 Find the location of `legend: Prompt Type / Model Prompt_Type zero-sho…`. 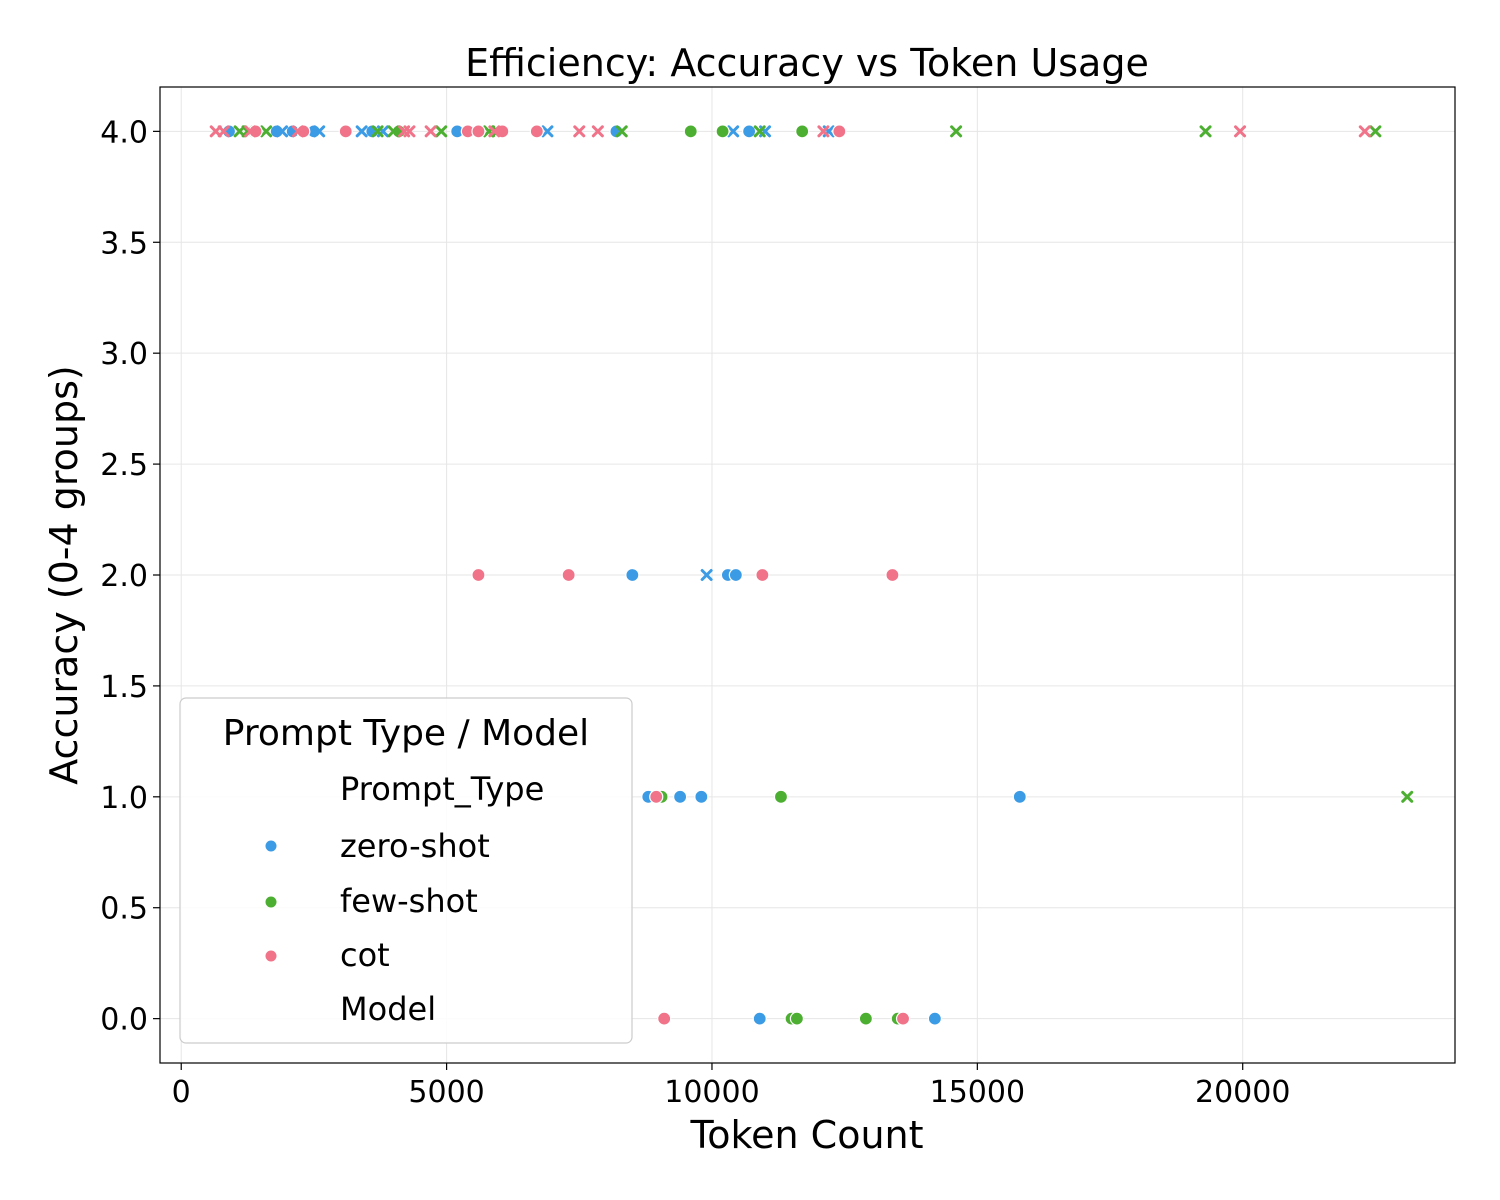

legend: Prompt Type / Model Prompt_Type zero-sho… is located at coordinates (406, 870).